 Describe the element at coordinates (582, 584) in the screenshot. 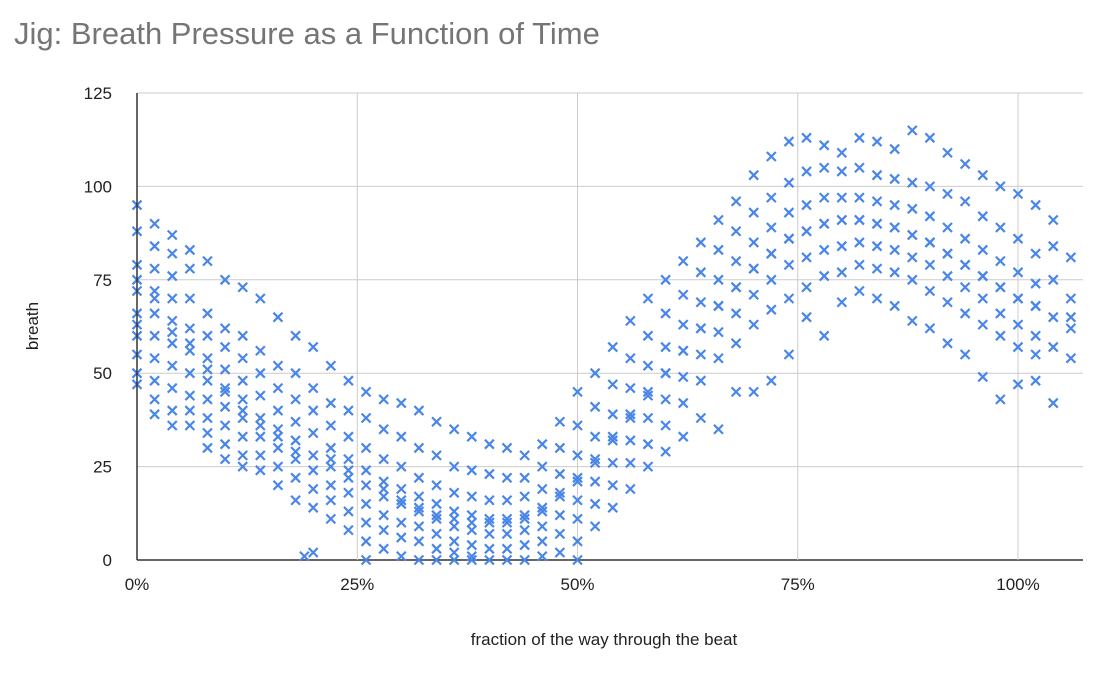

I see `x-axis-ticks: 0% 25% 50% 75% 100%` at that location.